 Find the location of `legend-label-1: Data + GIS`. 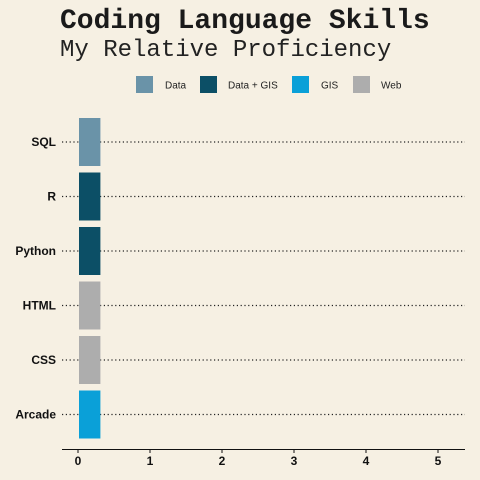

legend-label-1: Data + GIS is located at coordinates (253, 86).